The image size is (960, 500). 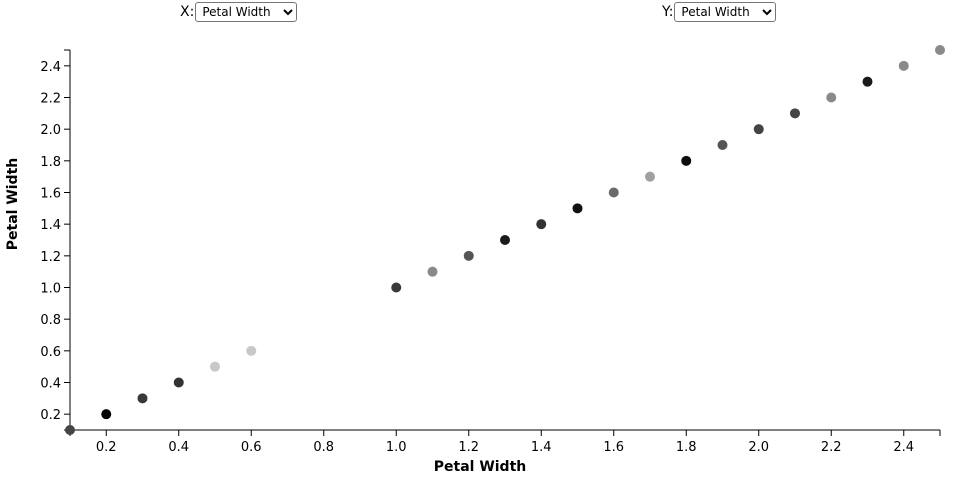 What do you see at coordinates (50, 130) in the screenshot?
I see `y-tick-label: 2.0` at bounding box center [50, 130].